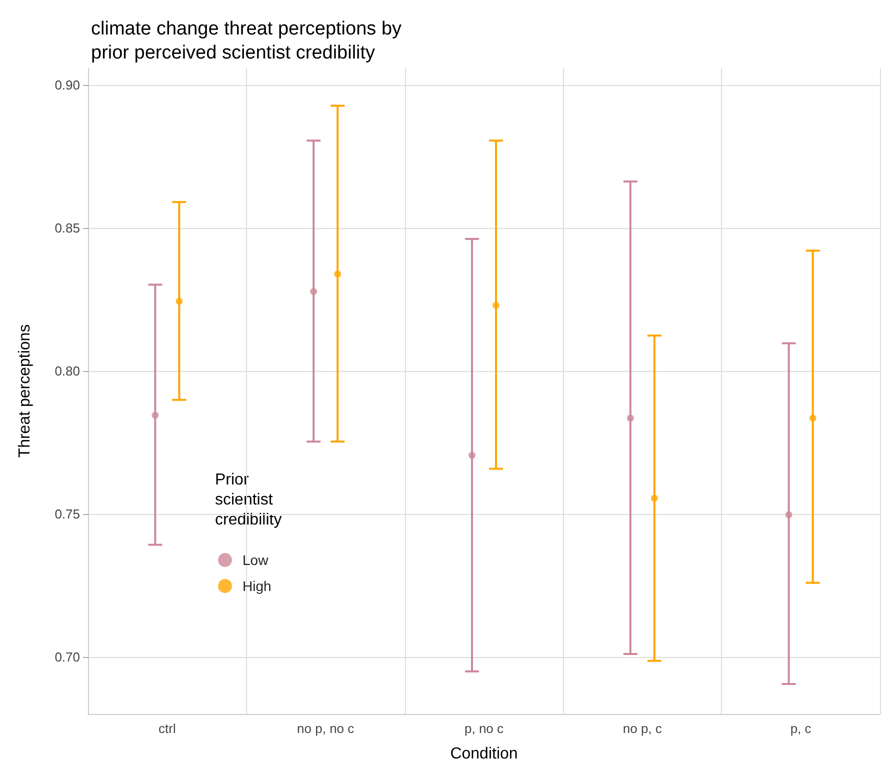 The image size is (894, 778). What do you see at coordinates (67, 370) in the screenshot?
I see `y-tick-label: 0.80` at bounding box center [67, 370].